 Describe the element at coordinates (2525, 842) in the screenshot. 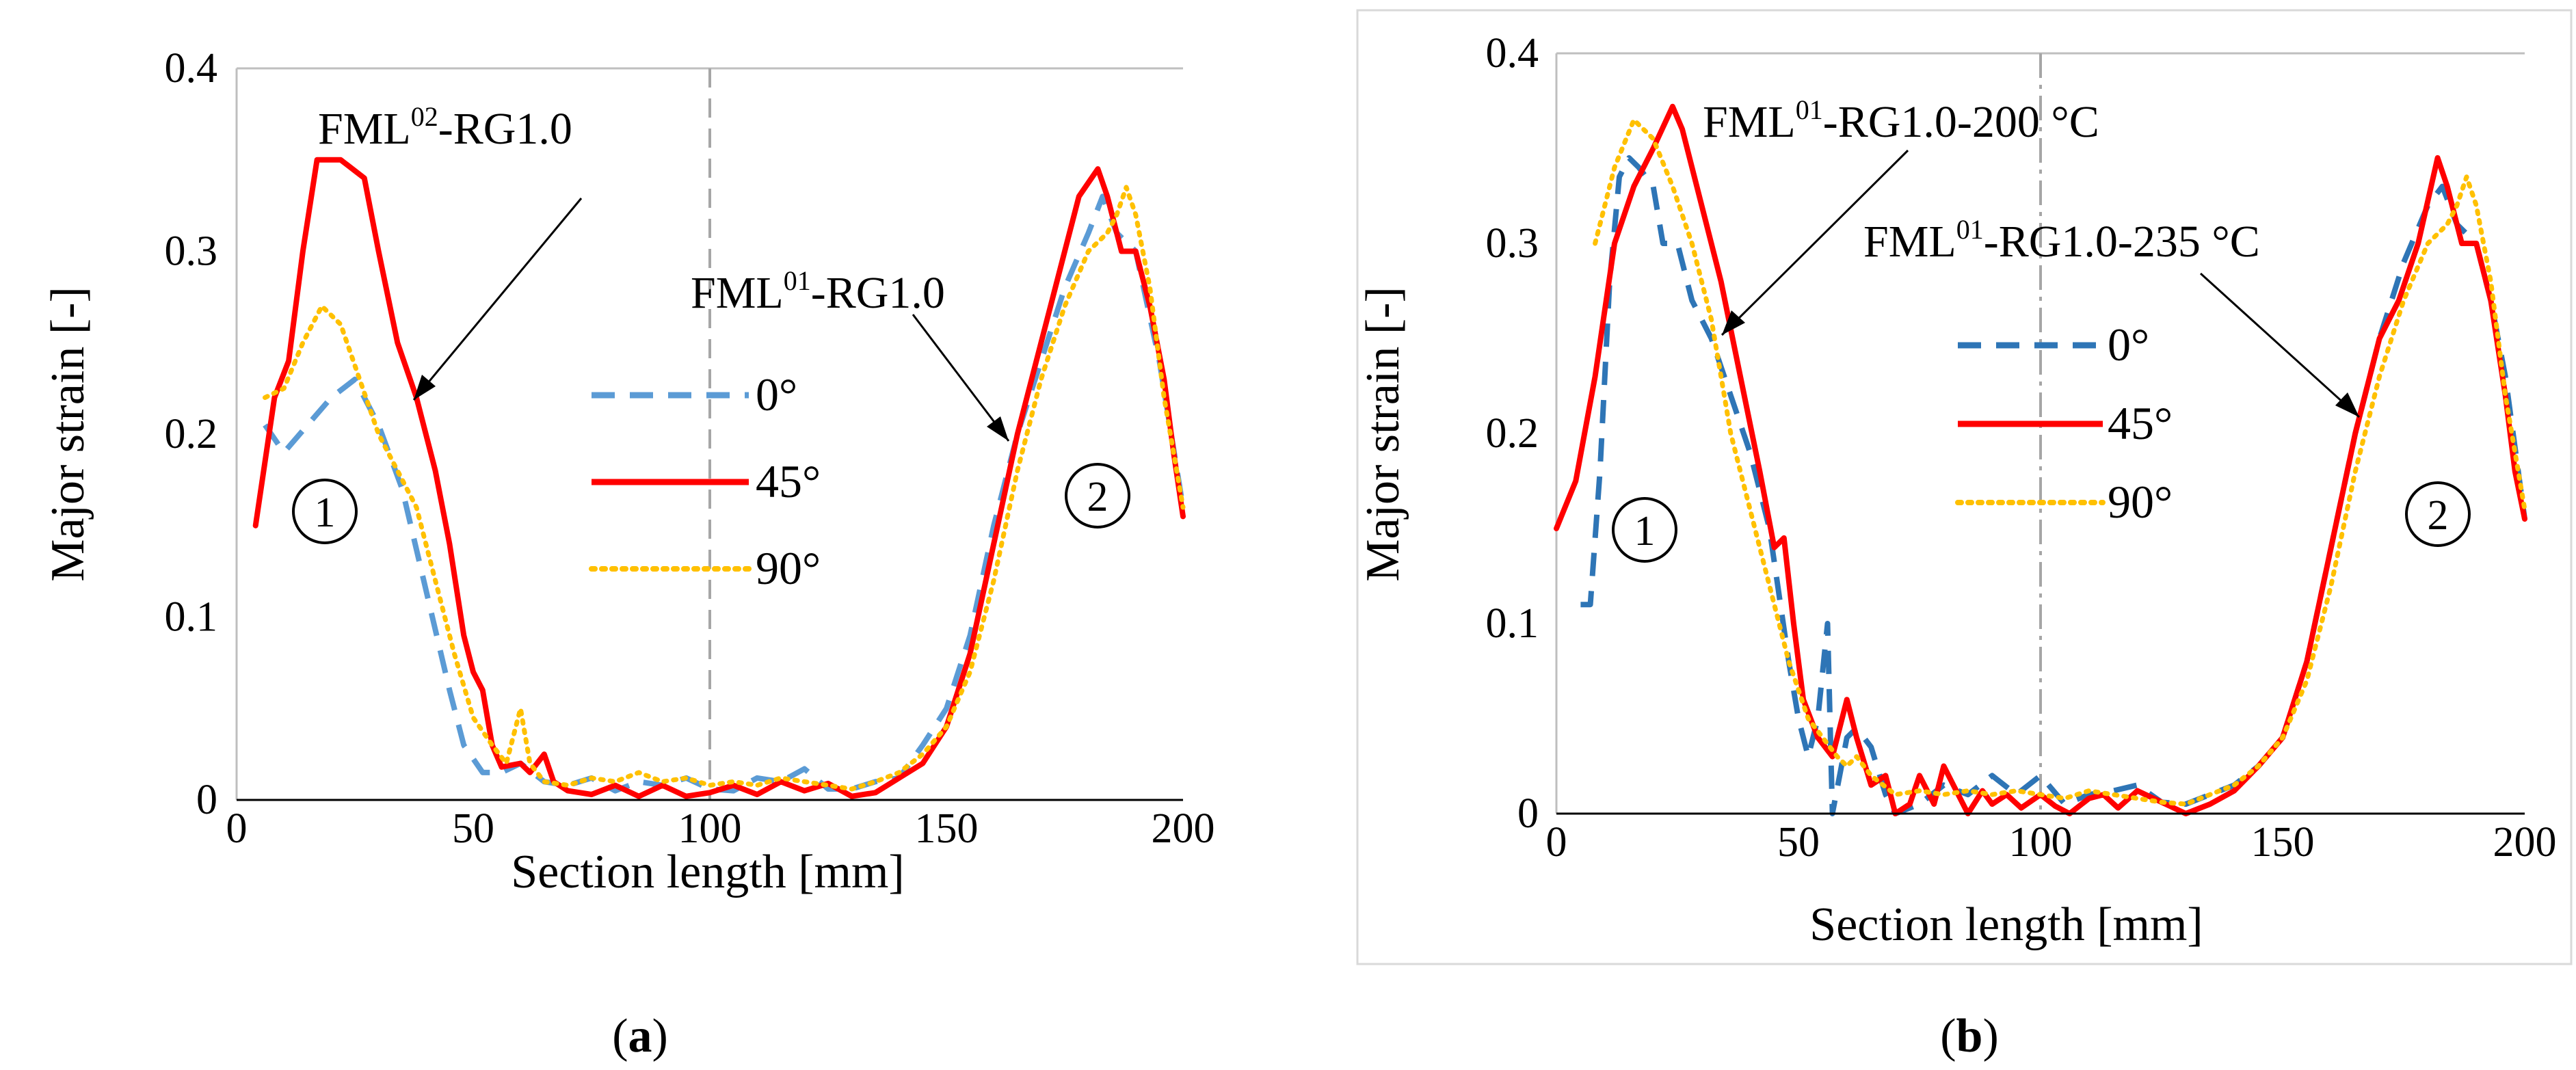

I see `panel-b-x-tick-label: 200` at that location.